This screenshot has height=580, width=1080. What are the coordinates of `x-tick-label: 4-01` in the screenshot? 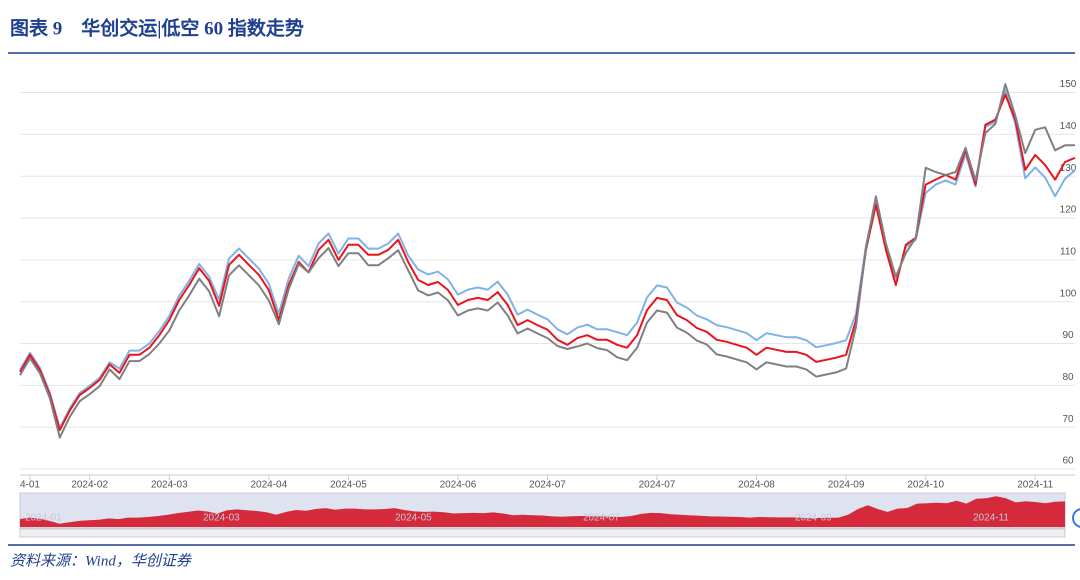 It's located at (30, 485).